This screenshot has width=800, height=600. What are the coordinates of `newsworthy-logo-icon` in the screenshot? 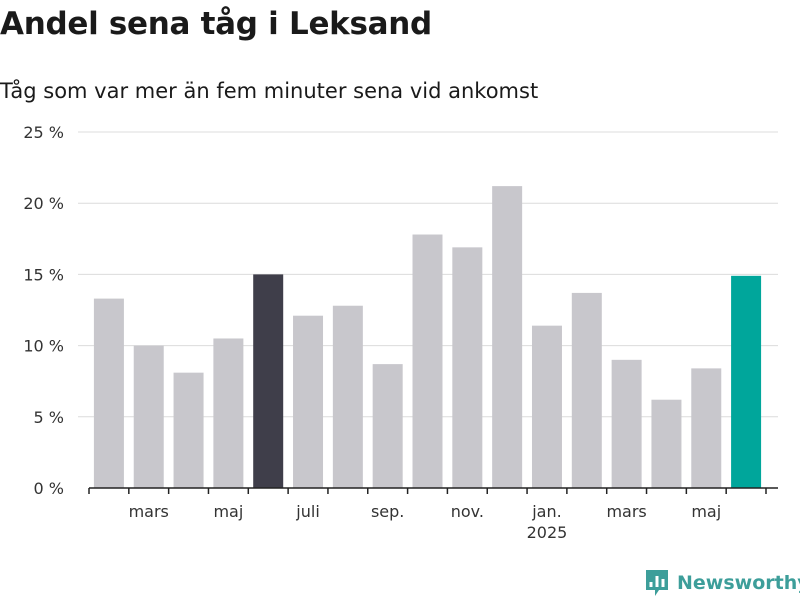 It's located at (657, 583).